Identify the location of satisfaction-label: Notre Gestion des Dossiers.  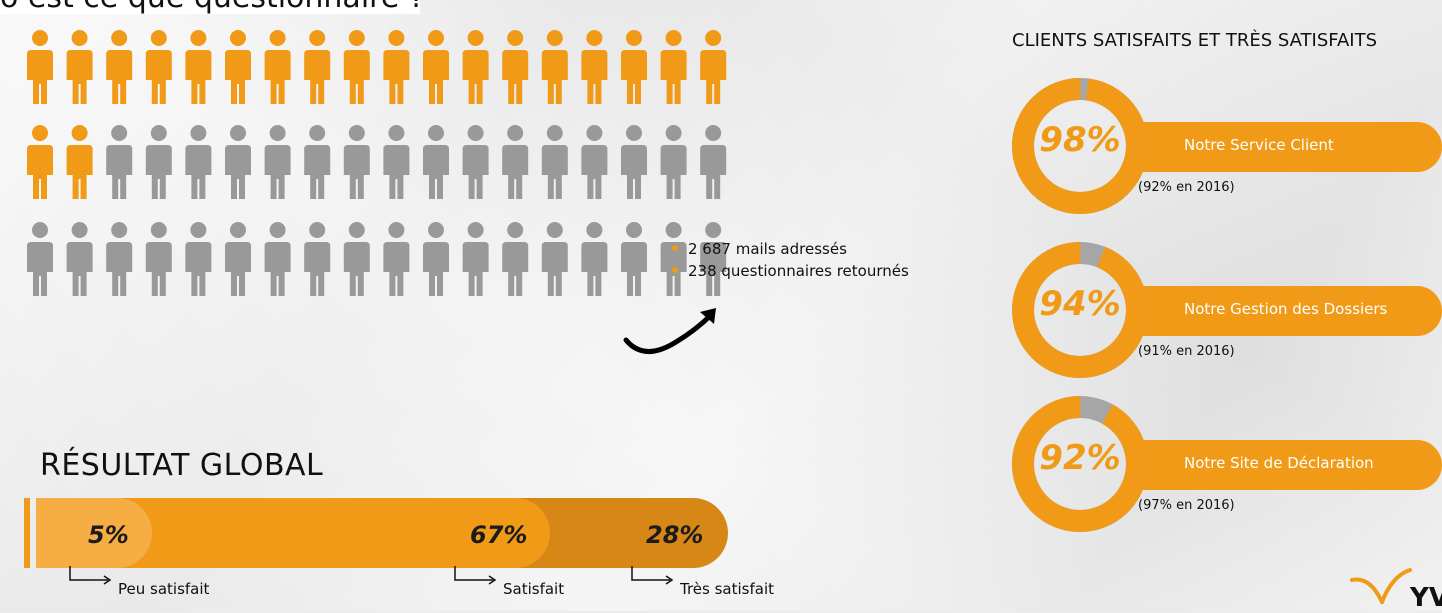
(1286, 309).